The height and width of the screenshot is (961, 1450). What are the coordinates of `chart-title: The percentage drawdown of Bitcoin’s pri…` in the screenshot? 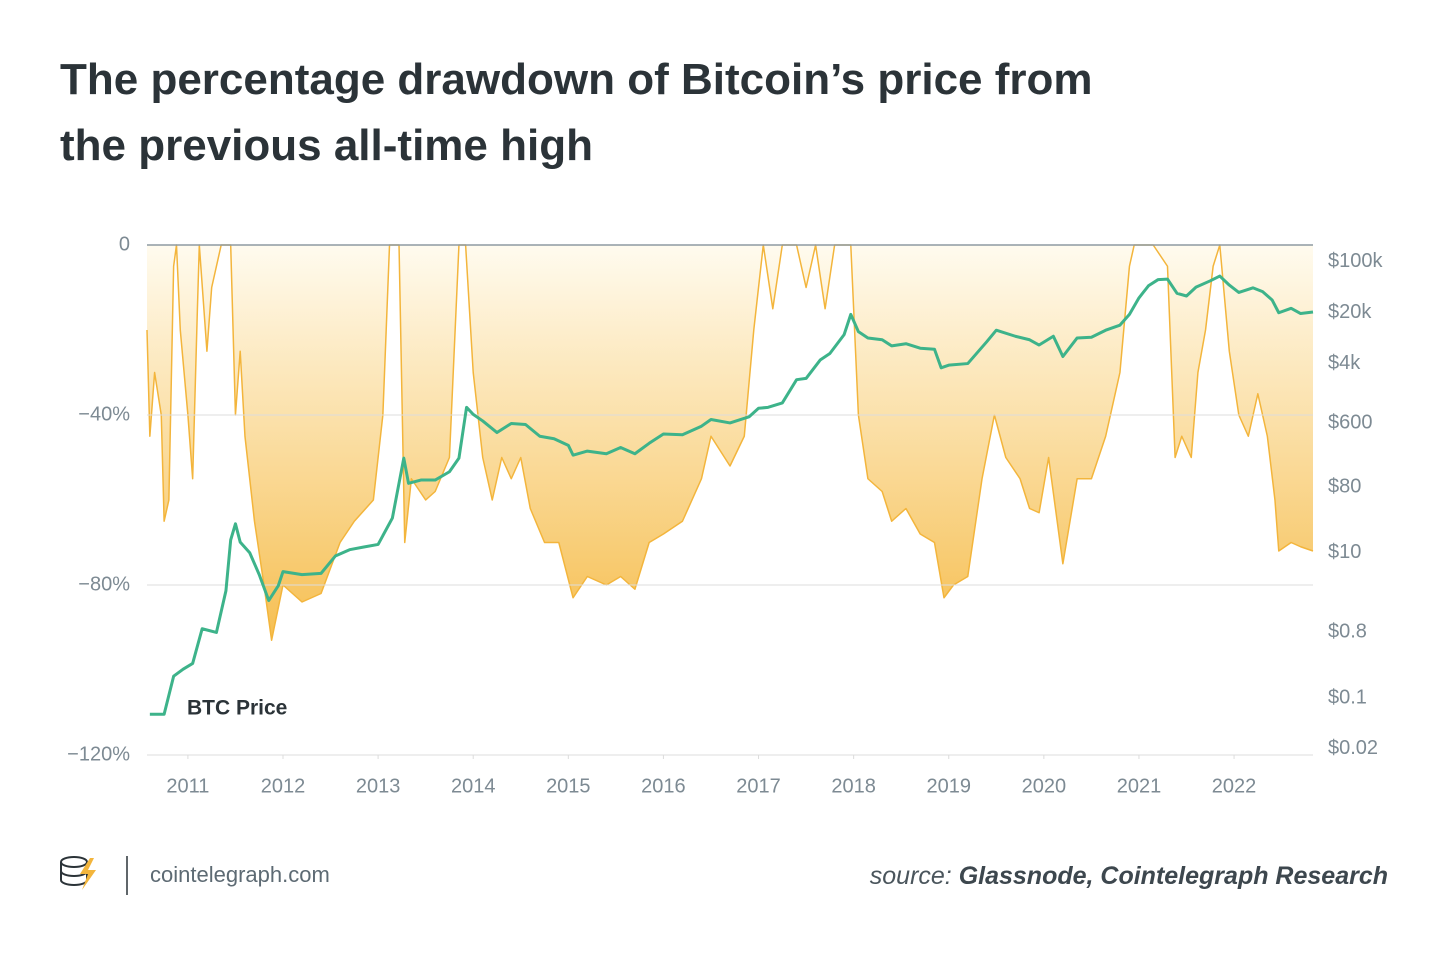 It's located at (576, 112).